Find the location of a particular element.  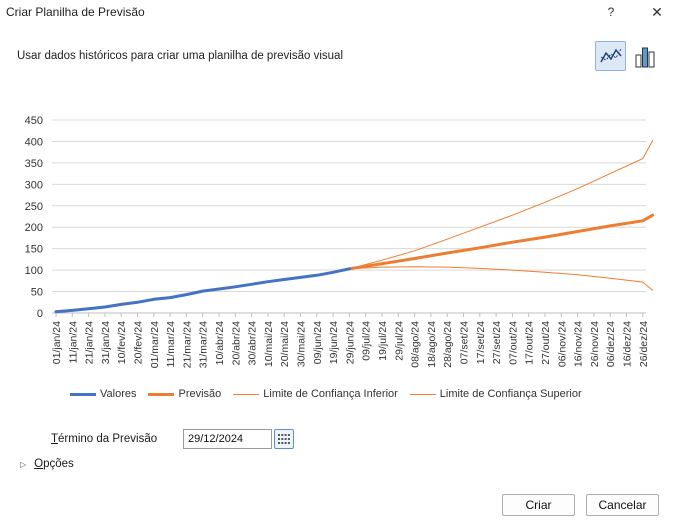

line-chart-button is located at coordinates (610, 56).